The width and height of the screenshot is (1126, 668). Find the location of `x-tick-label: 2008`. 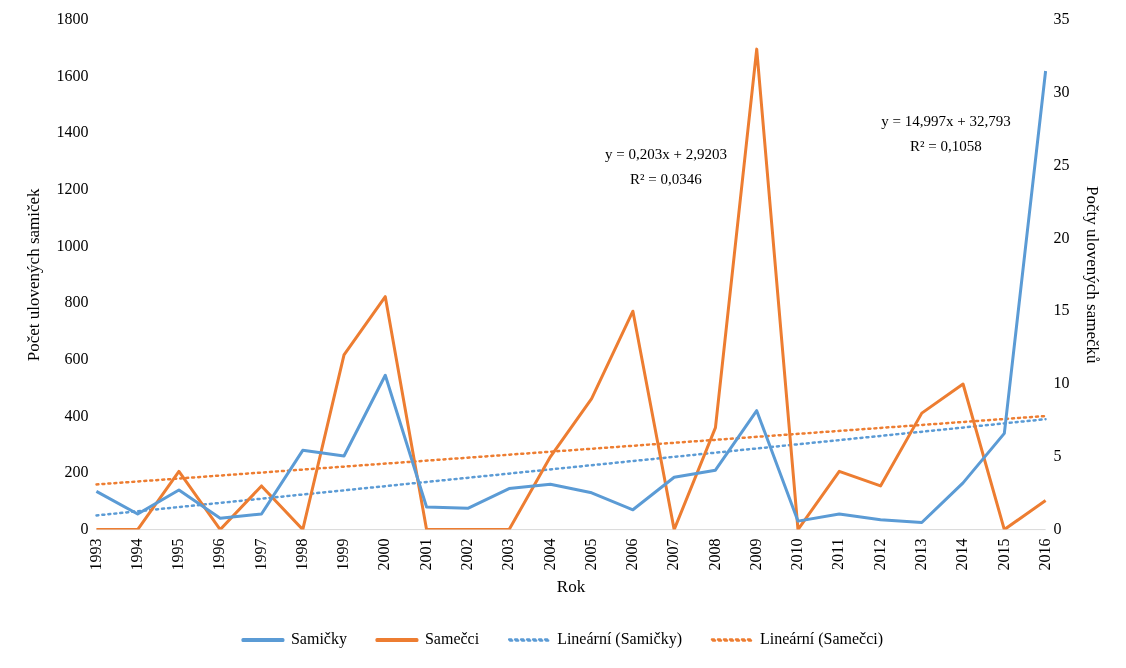

x-tick-label: 2008 is located at coordinates (714, 554).